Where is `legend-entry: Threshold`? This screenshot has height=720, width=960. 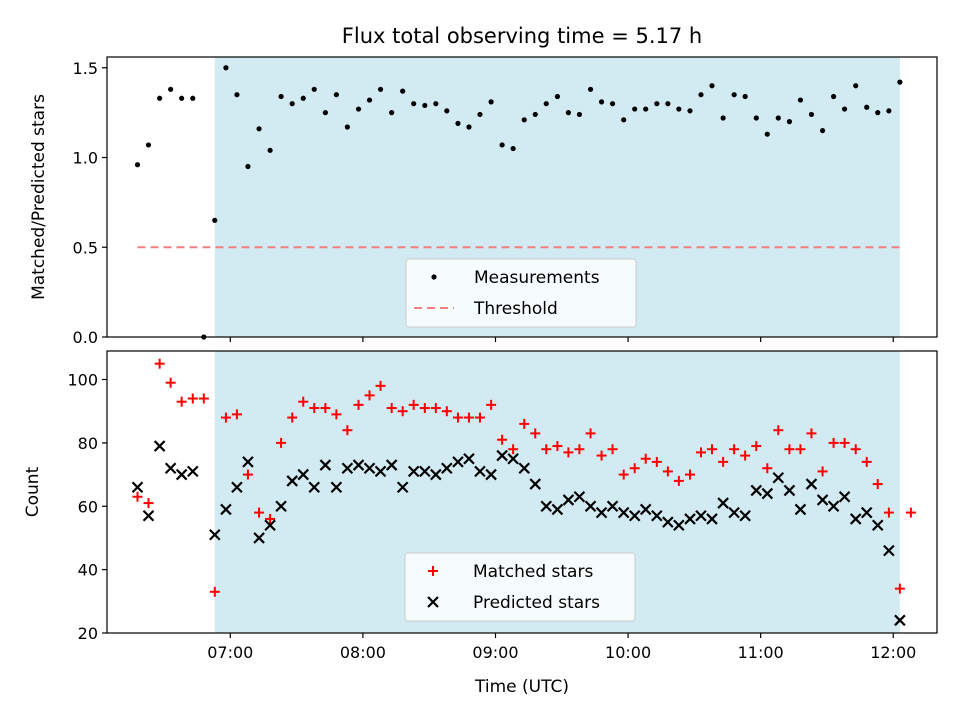 legend-entry: Threshold is located at coordinates (486, 309).